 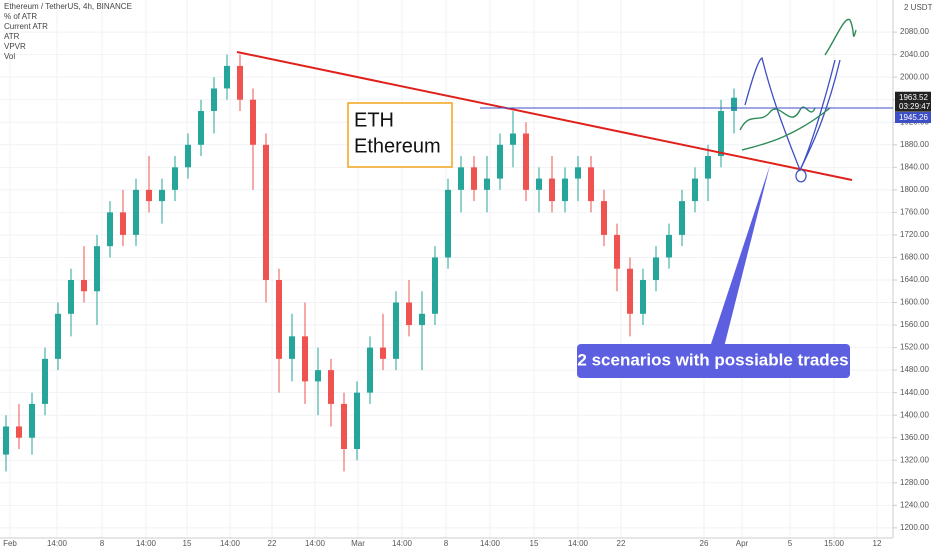 I want to click on y-tick-label: 1880.00, so click(x=914, y=144).